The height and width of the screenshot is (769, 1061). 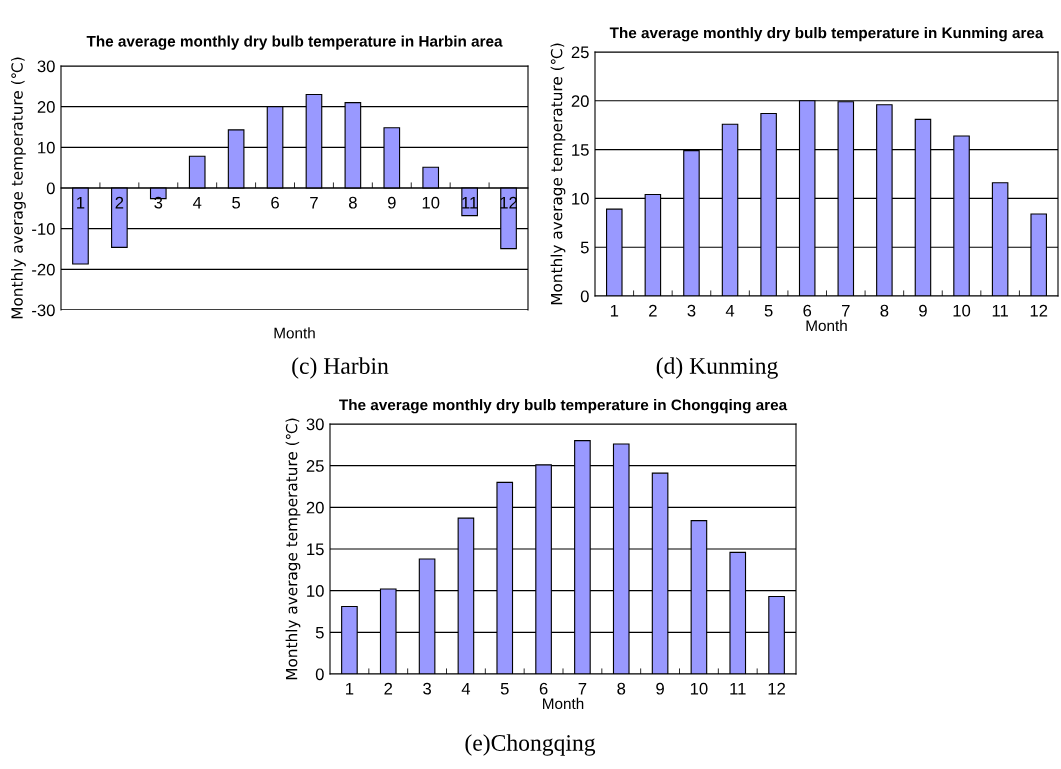 What do you see at coordinates (294, 42) in the screenshot?
I see `chart-title: The average monthly dry bulb temperature in Harbin area` at bounding box center [294, 42].